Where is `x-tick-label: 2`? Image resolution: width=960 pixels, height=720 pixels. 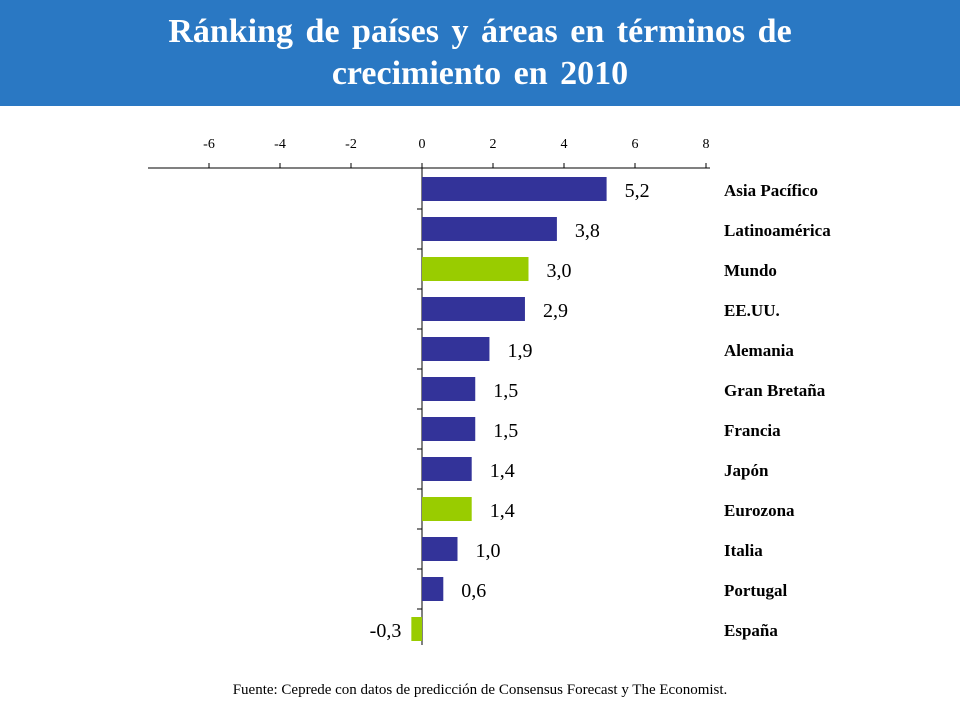 x-tick-label: 2 is located at coordinates (493, 144).